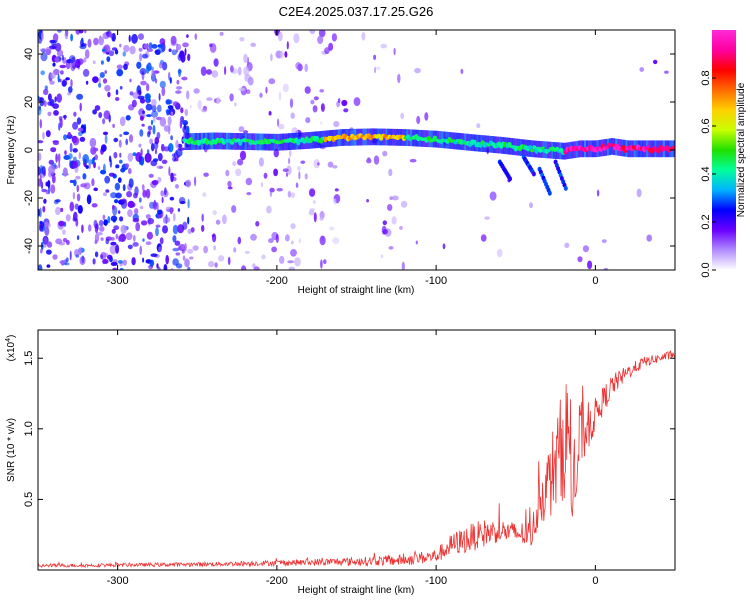 This screenshot has height=600, width=750. Describe the element at coordinates (118, 581) in the screenshot. I see `snr-x-tick-label: -300` at that location.